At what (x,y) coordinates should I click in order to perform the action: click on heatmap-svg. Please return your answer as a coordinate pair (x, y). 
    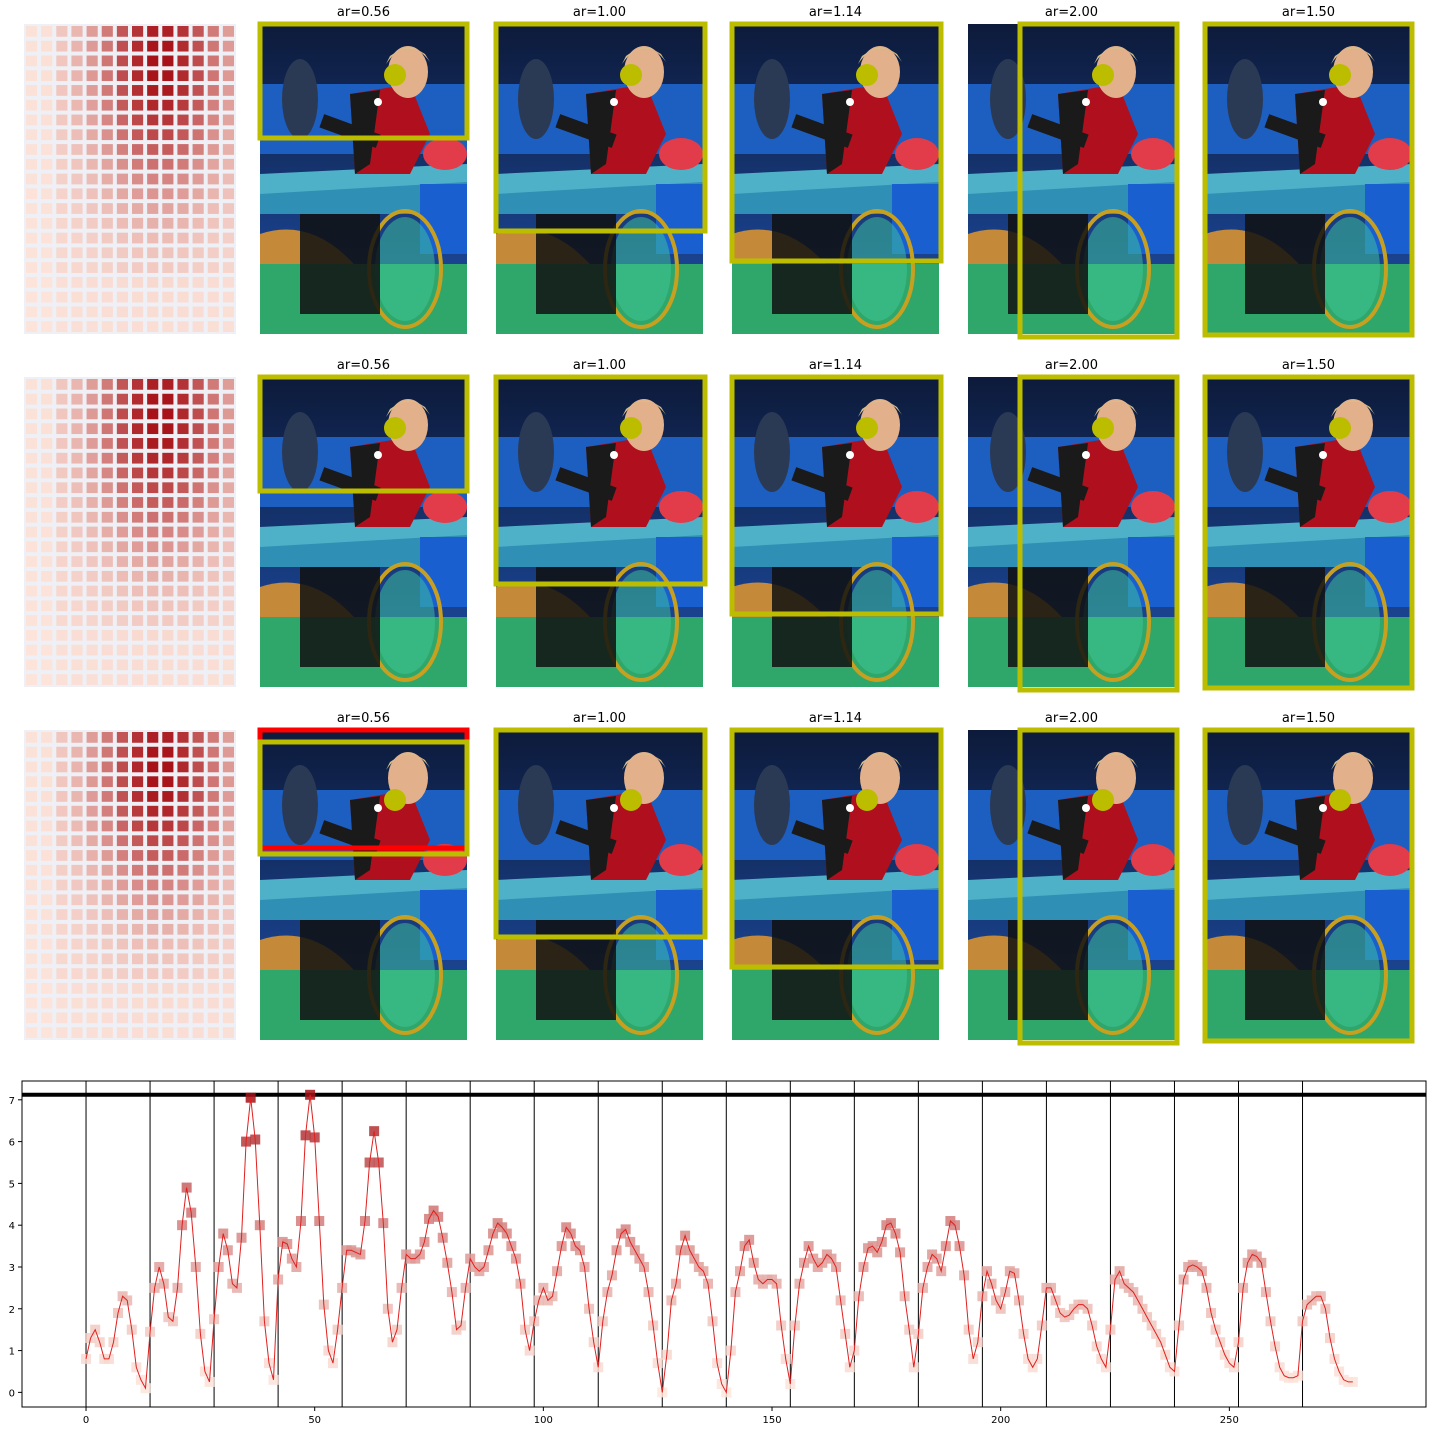
    Looking at the image, I should click on (130, 179).